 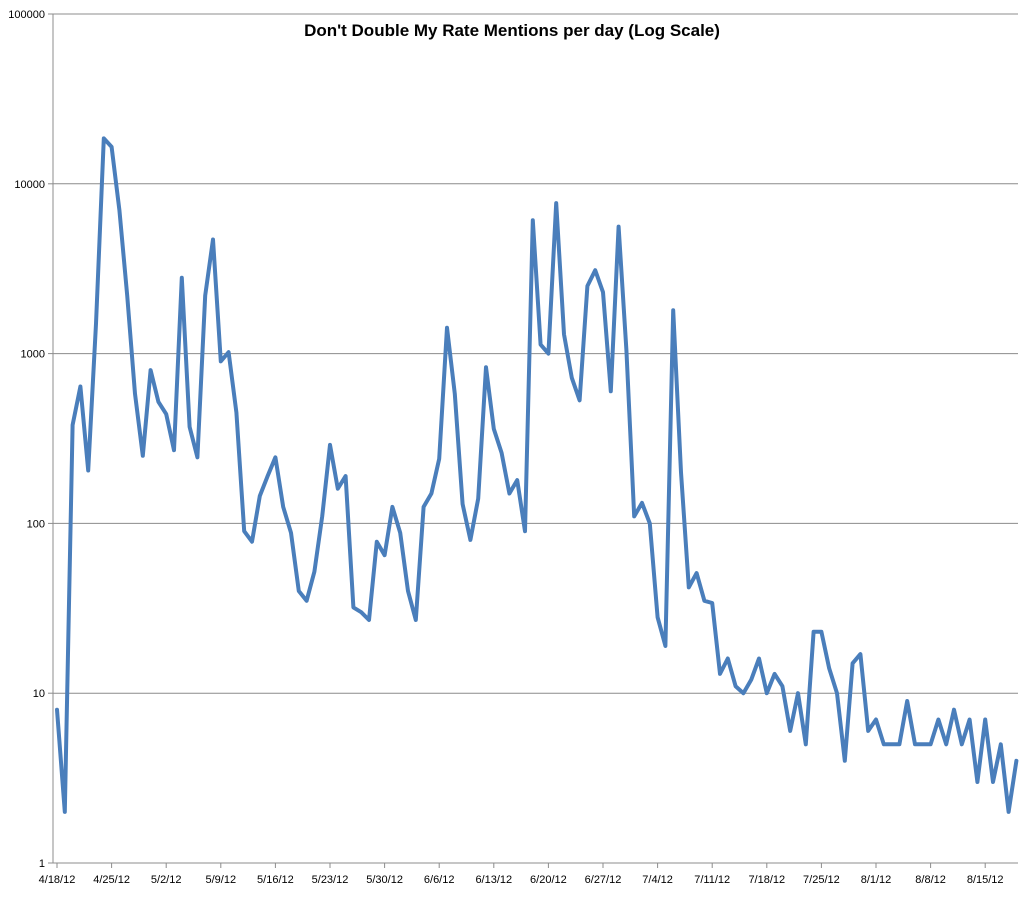 What do you see at coordinates (330, 880) in the screenshot?
I see `x-tick-label: 5/23/12` at bounding box center [330, 880].